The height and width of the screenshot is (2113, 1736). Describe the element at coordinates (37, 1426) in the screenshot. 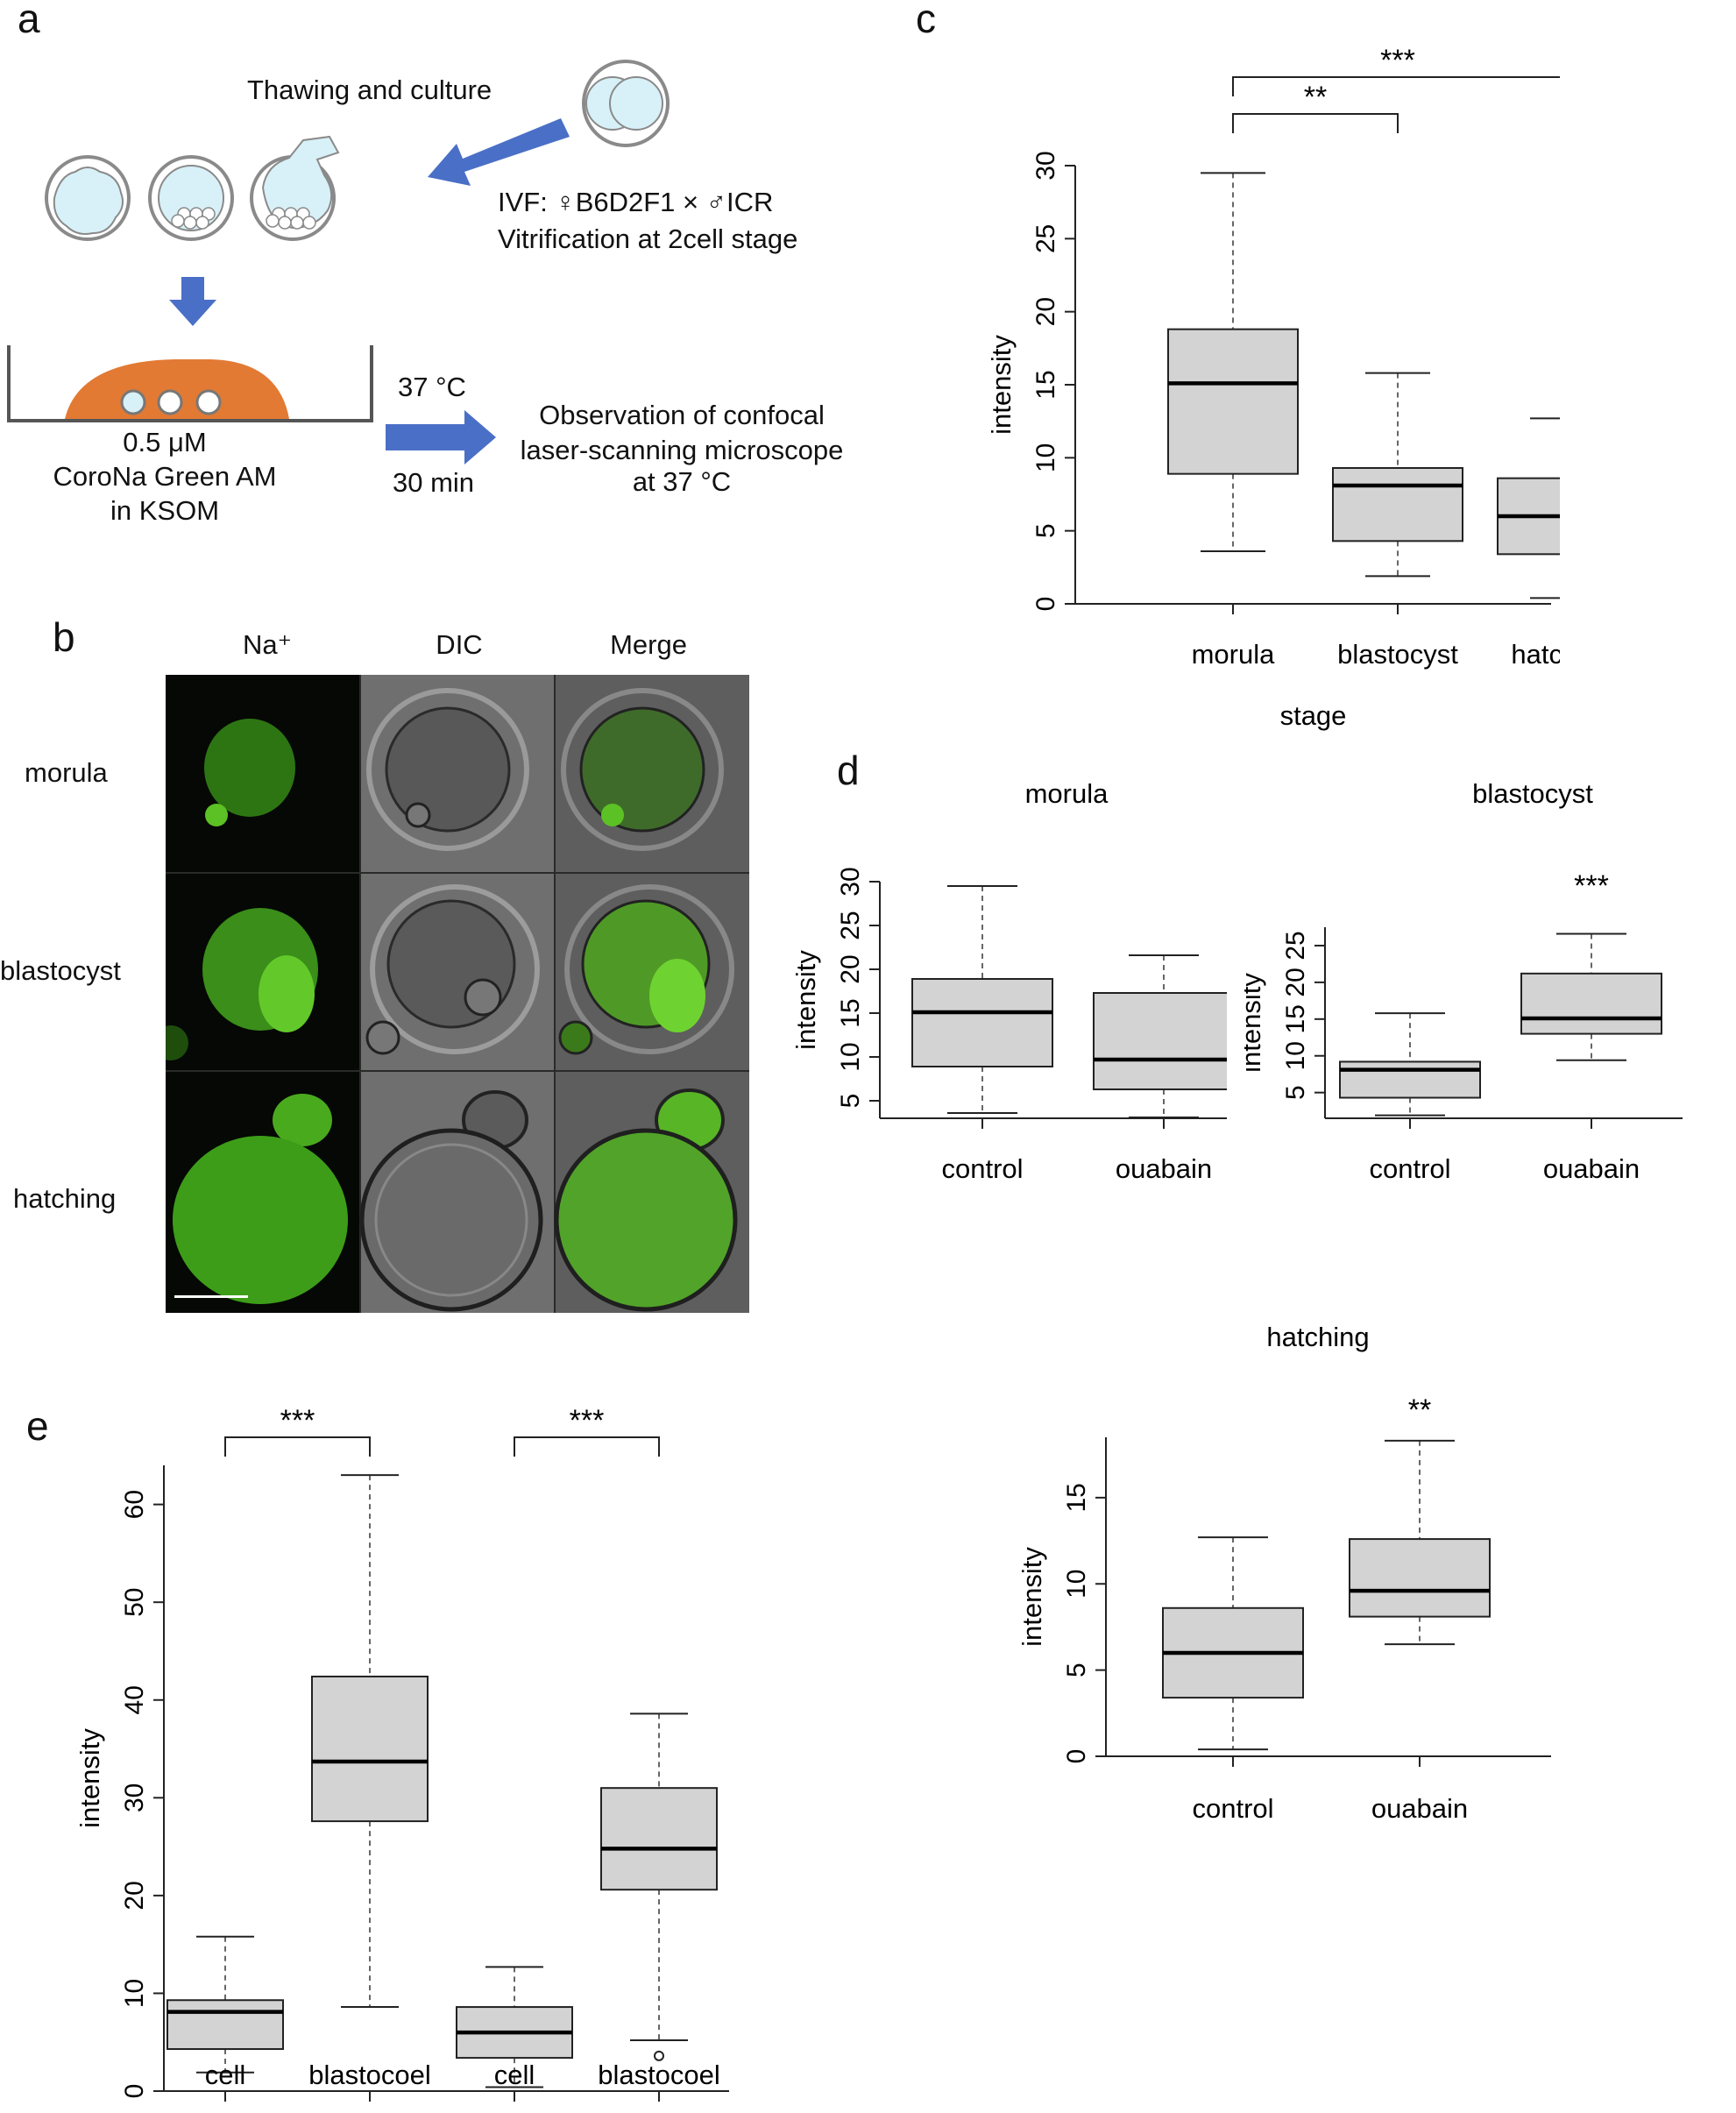

I see `panel-label-e: e` at that location.